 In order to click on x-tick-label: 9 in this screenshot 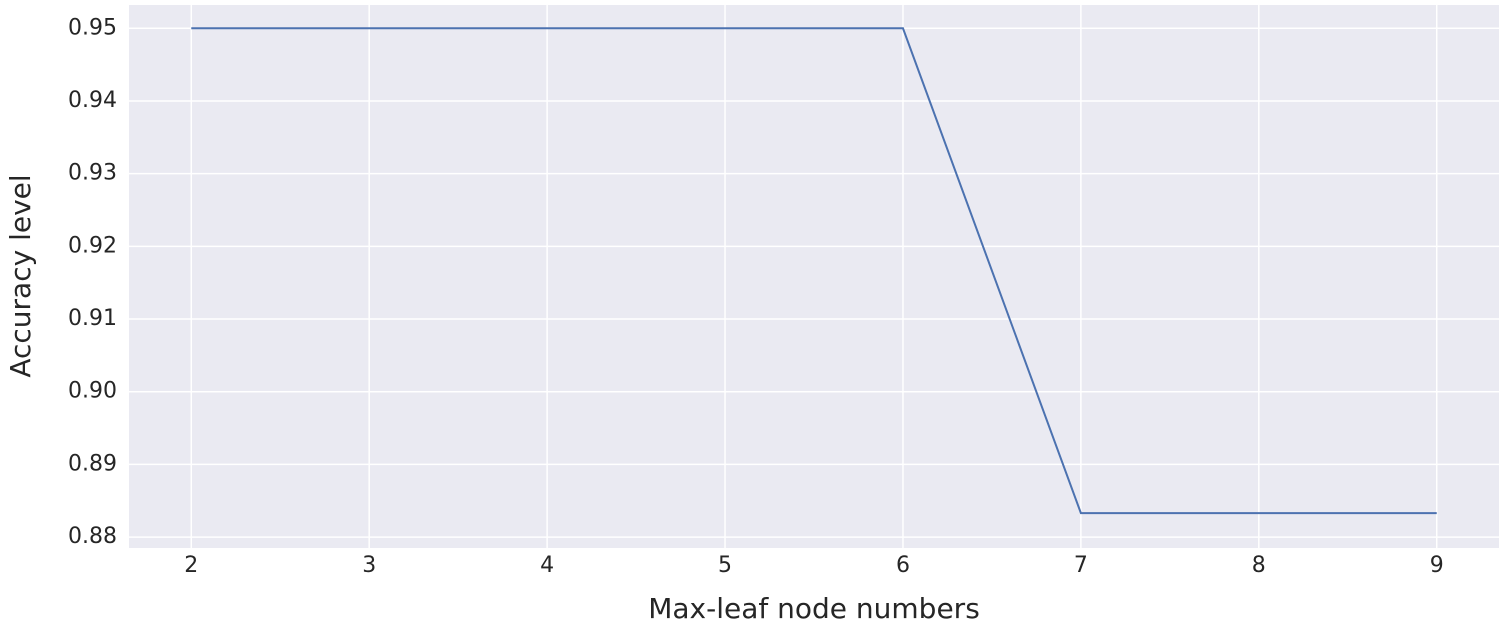, I will do `click(1437, 565)`.